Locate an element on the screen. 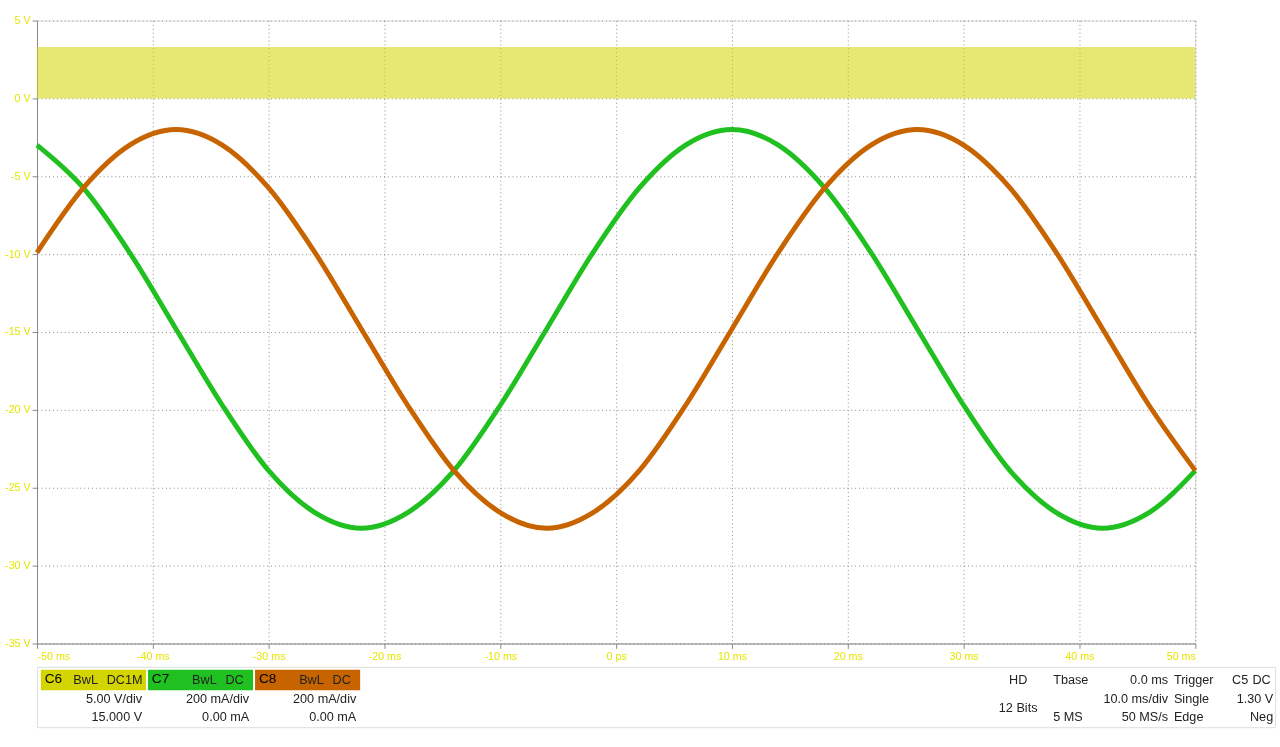  text: Single is located at coordinates (1191, 698).